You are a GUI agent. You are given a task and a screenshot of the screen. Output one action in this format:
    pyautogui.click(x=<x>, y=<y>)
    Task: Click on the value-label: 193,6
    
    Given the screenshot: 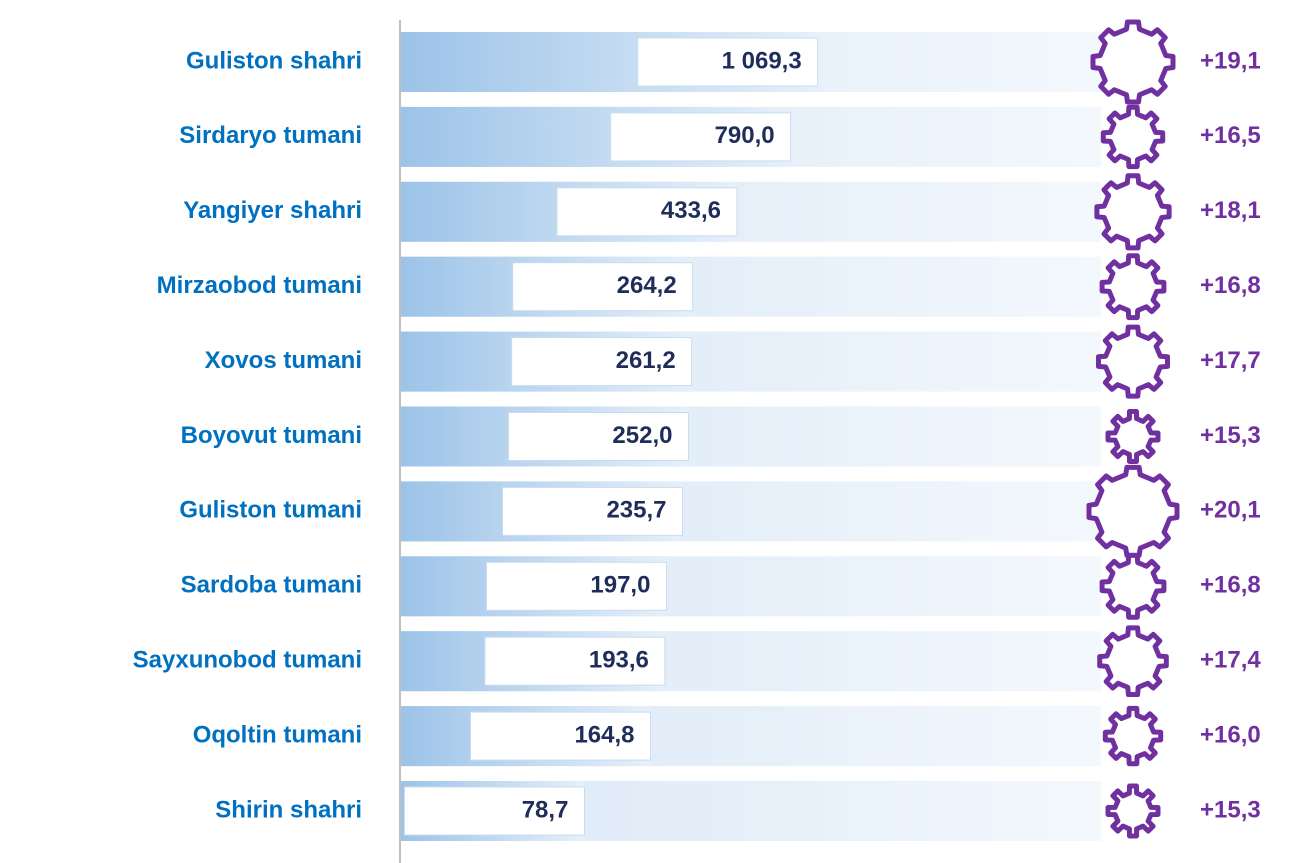 What is the action you would take?
    pyautogui.click(x=619, y=660)
    